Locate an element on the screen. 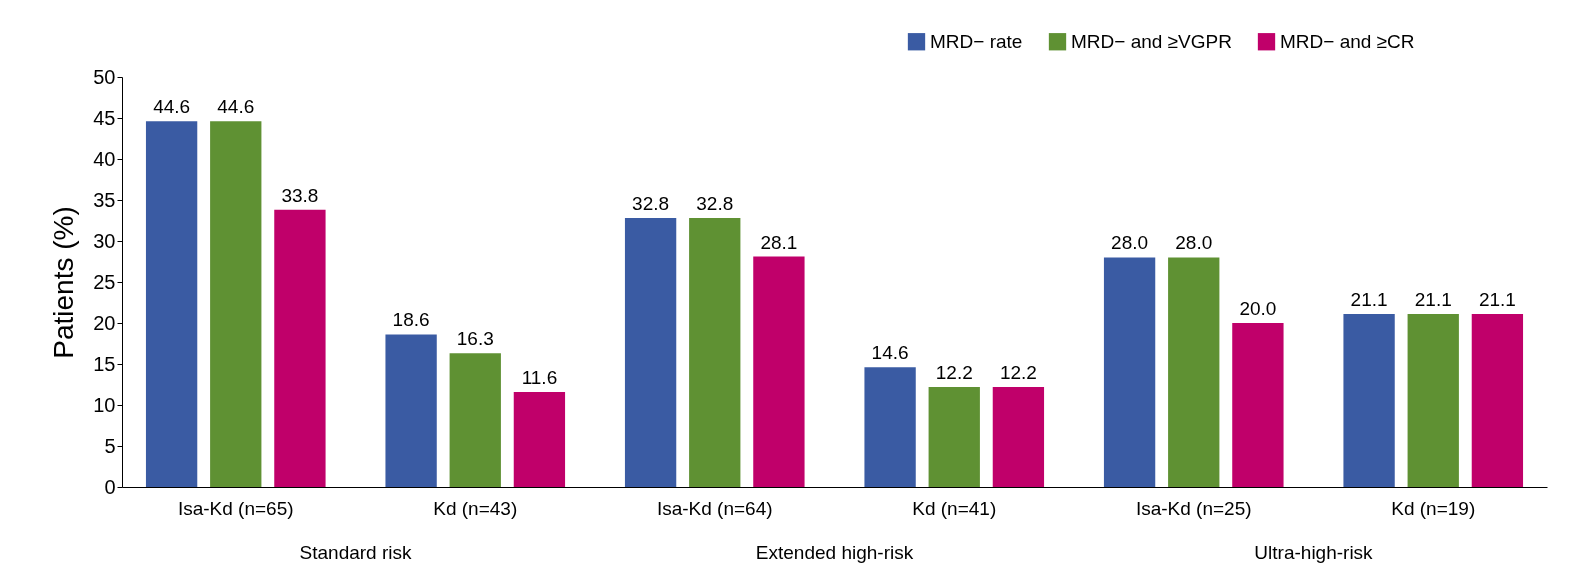  text: Ultra-high-risk is located at coordinates (1314, 552).